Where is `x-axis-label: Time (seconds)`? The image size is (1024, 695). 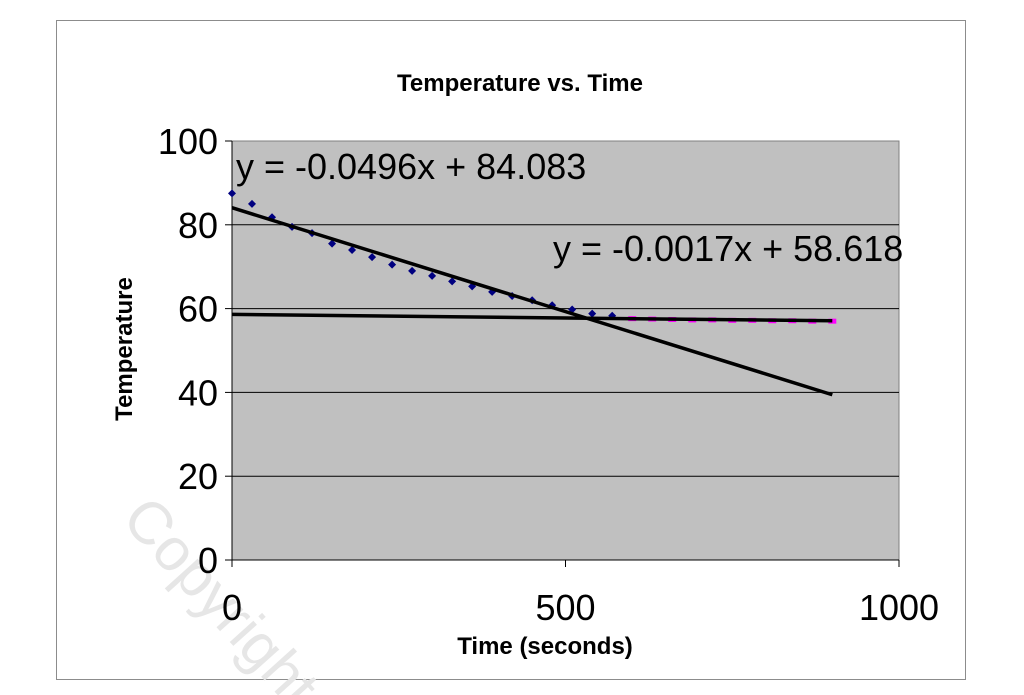 x-axis-label: Time (seconds) is located at coordinates (545, 646).